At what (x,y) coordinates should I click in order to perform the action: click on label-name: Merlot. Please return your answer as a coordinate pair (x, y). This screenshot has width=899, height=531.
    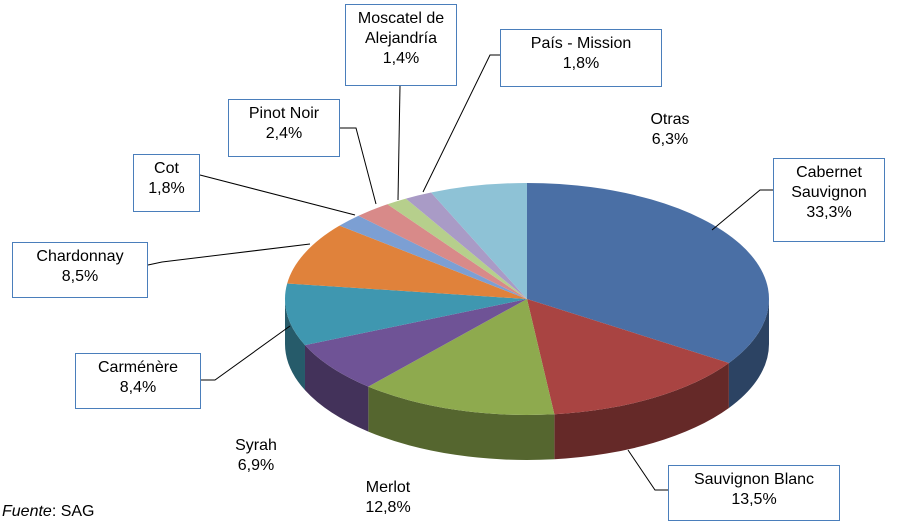
    Looking at the image, I should click on (388, 487).